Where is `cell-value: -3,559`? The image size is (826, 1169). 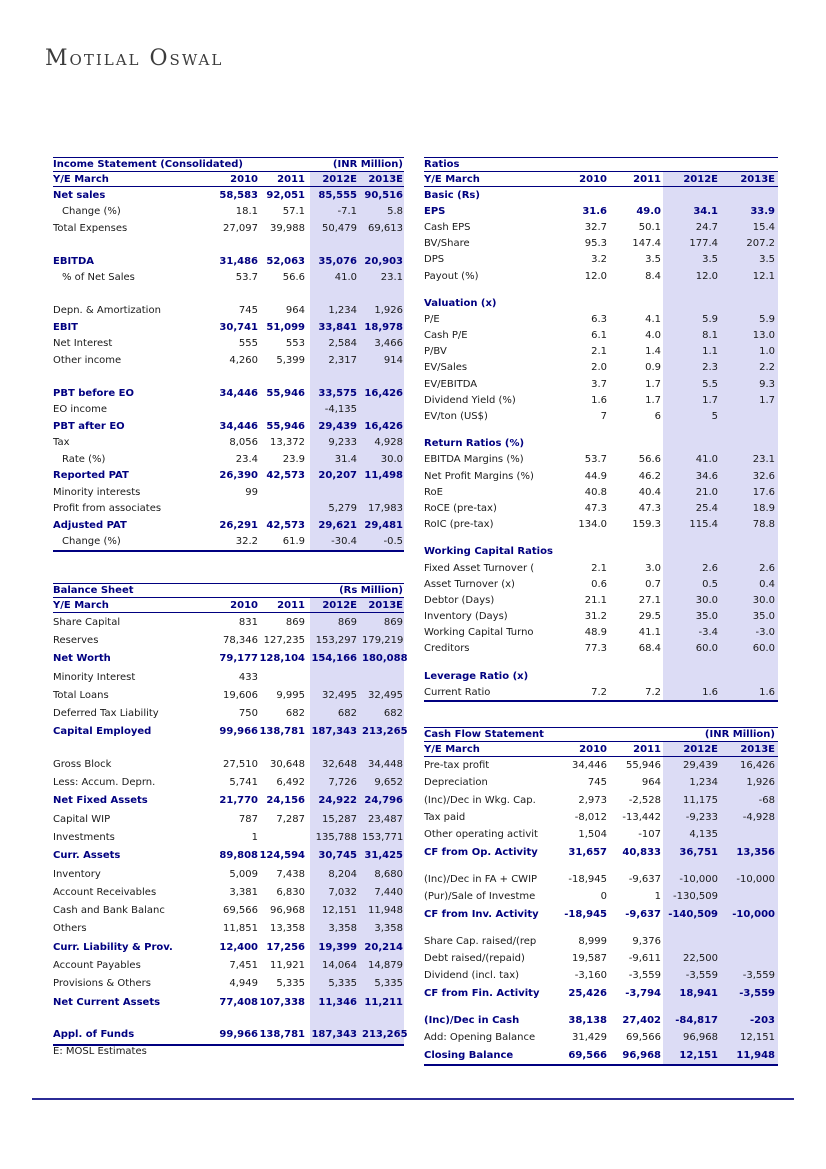 cell-value: -3,559 is located at coordinates (701, 976).